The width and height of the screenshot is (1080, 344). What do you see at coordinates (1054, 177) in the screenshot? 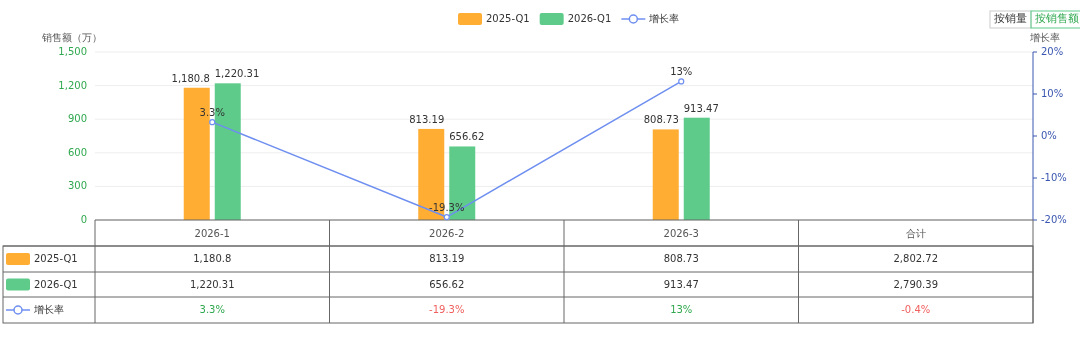
I see `y2-tick-label: -10%` at bounding box center [1054, 177].